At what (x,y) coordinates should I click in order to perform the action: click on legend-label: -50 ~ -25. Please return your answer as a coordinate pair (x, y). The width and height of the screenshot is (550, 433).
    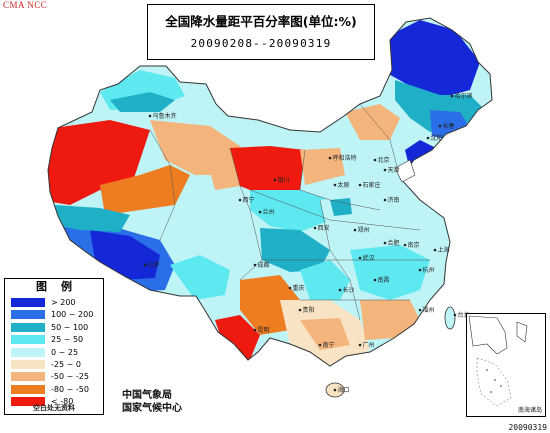
    Looking at the image, I should click on (70, 377).